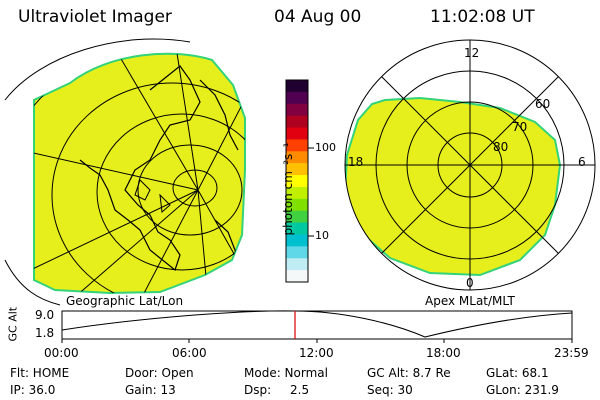  I want to click on dsp-label: Dsp:, so click(258, 390).